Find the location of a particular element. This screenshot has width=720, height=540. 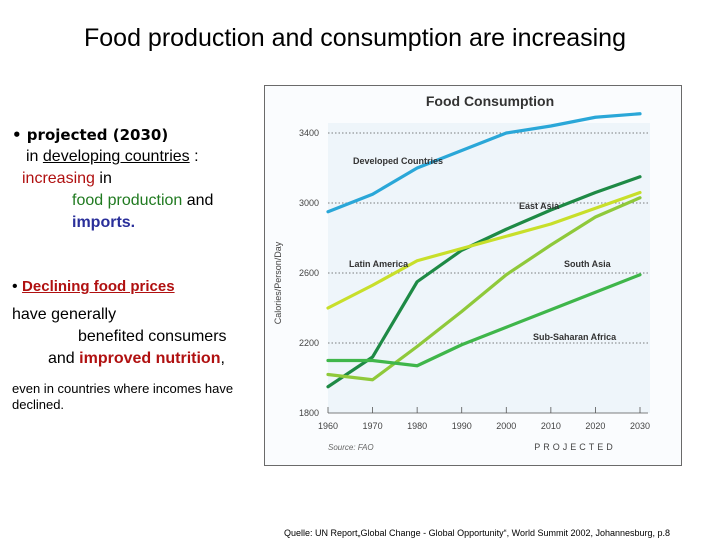

bullet2-line4-pre: and is located at coordinates (64, 358).